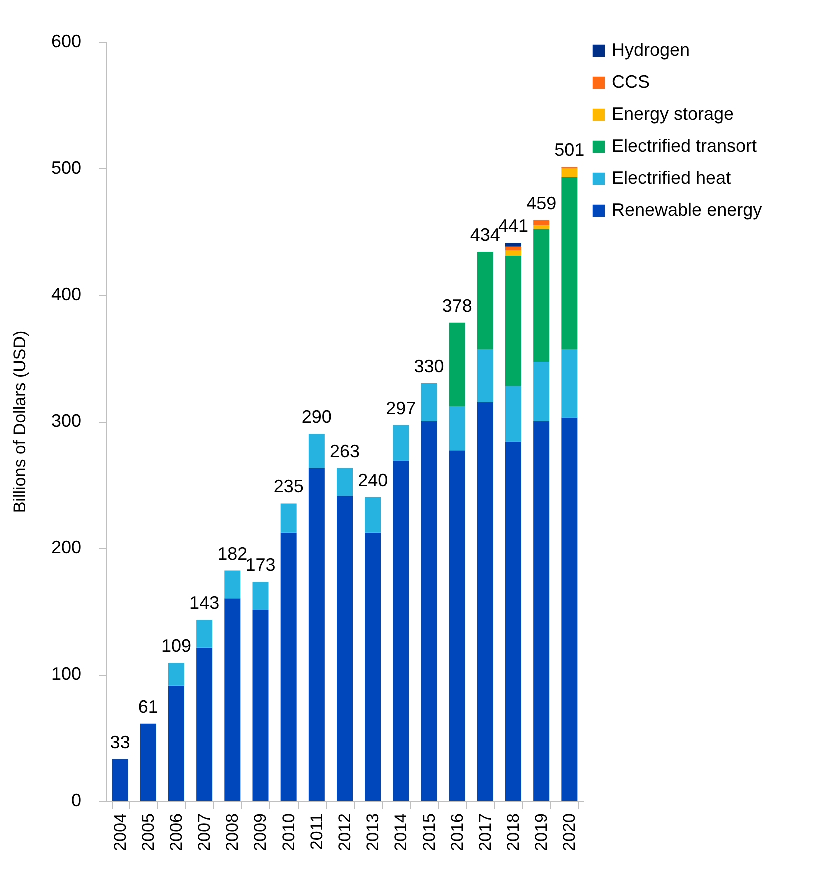 The height and width of the screenshot is (888, 825). Describe the element at coordinates (345, 833) in the screenshot. I see `x-tick-label: 2012` at that location.